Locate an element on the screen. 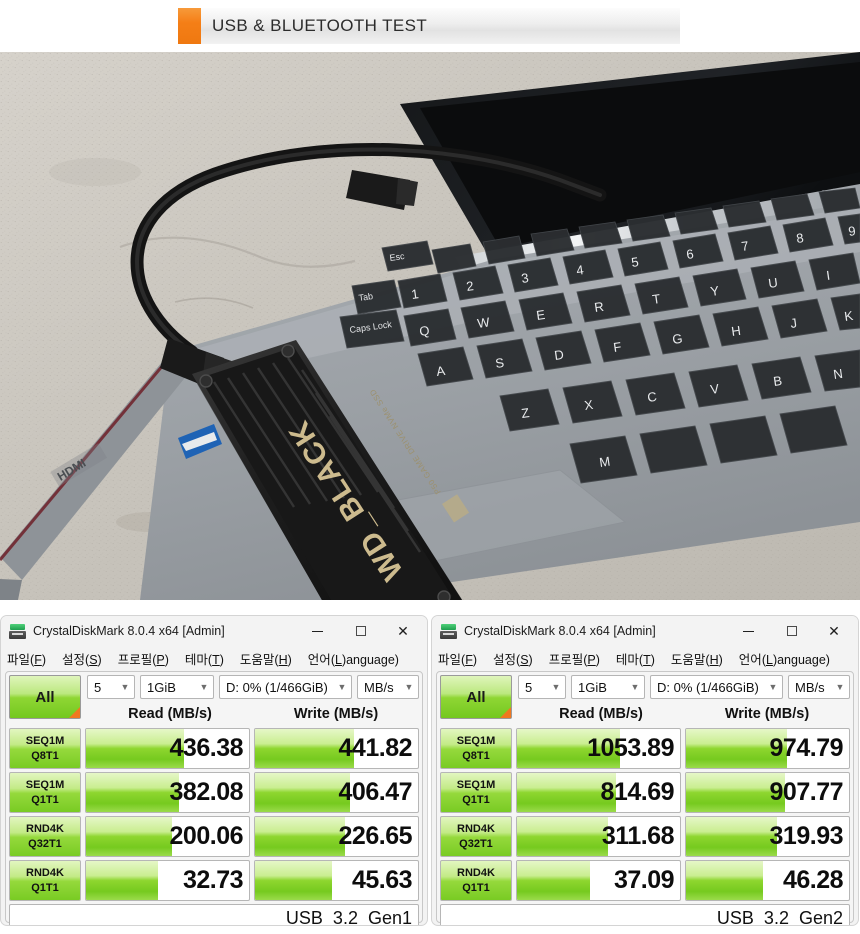 This screenshot has height=934, width=860. read-result-cell: 311.68 is located at coordinates (598, 836).